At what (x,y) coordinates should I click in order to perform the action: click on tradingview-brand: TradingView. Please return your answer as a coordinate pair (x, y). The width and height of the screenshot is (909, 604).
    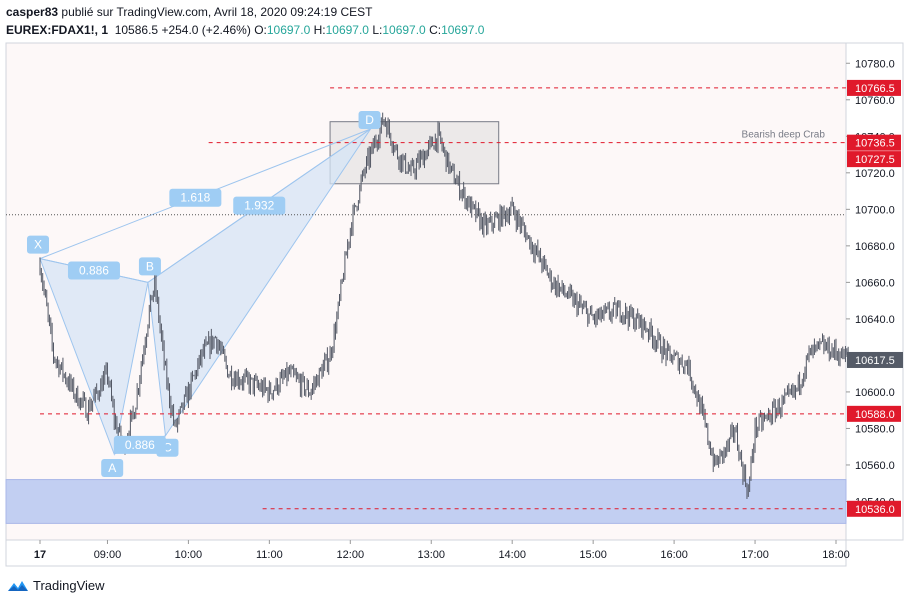
    Looking at the image, I should click on (56, 585).